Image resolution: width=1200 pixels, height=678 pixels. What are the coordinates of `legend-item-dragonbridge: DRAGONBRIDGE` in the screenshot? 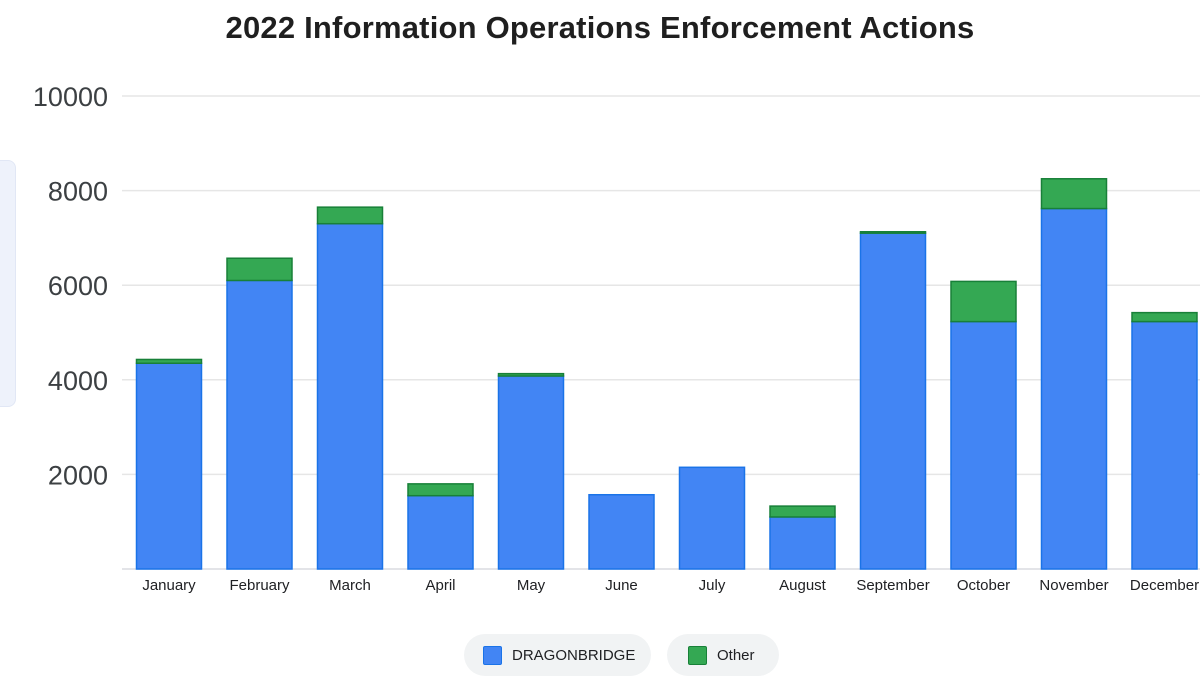 It's located at (557, 655).